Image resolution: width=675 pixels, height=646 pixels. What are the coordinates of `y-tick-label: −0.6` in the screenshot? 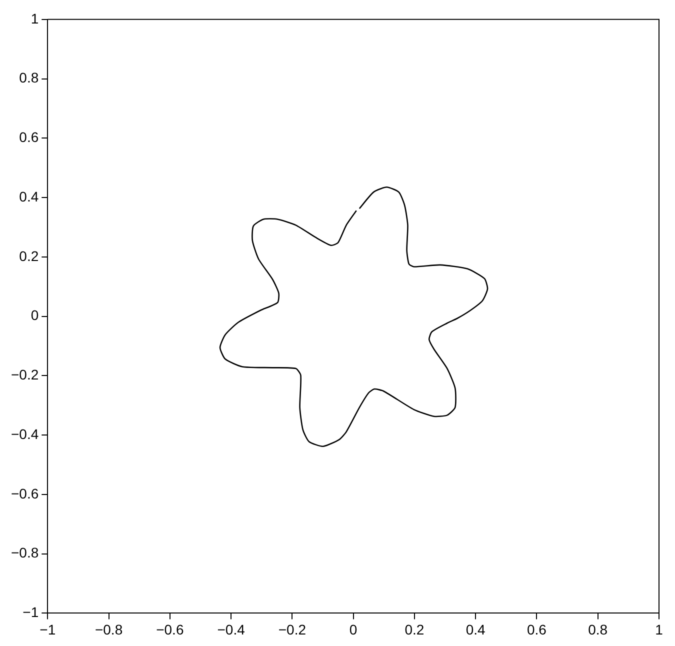 It's located at (24, 493).